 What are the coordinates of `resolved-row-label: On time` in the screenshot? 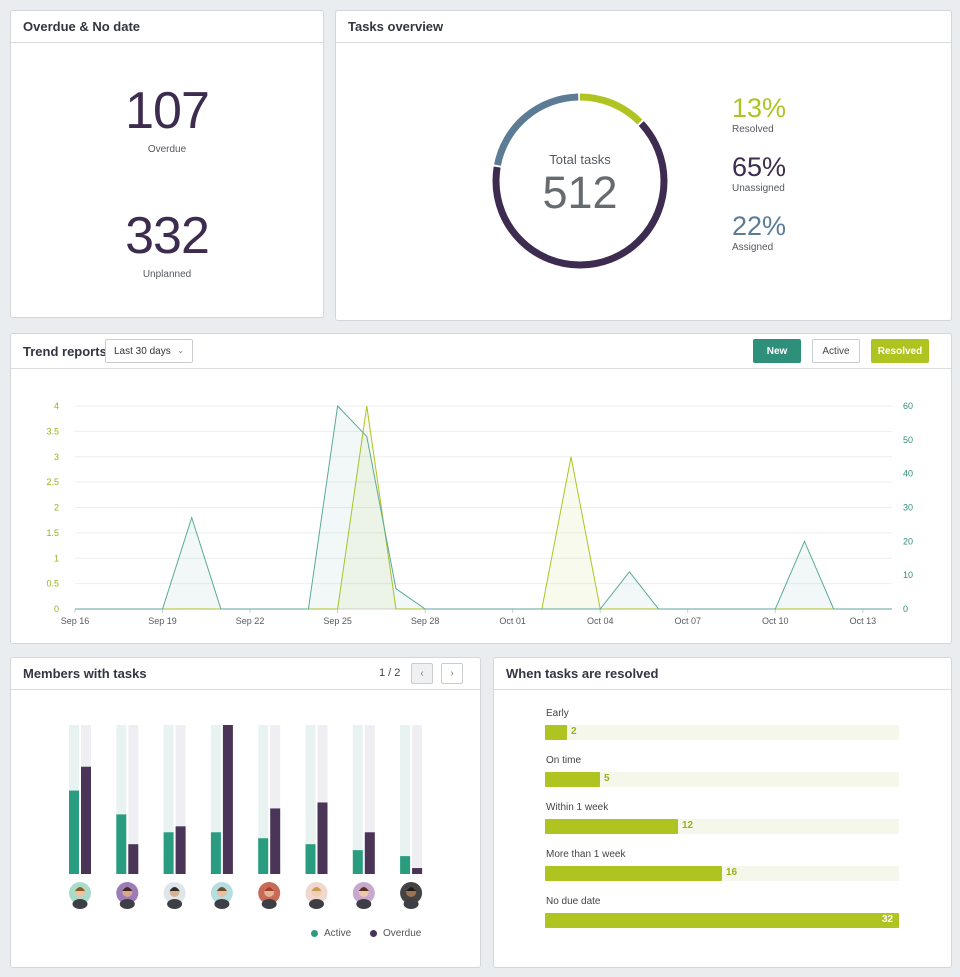 It's located at (564, 760).